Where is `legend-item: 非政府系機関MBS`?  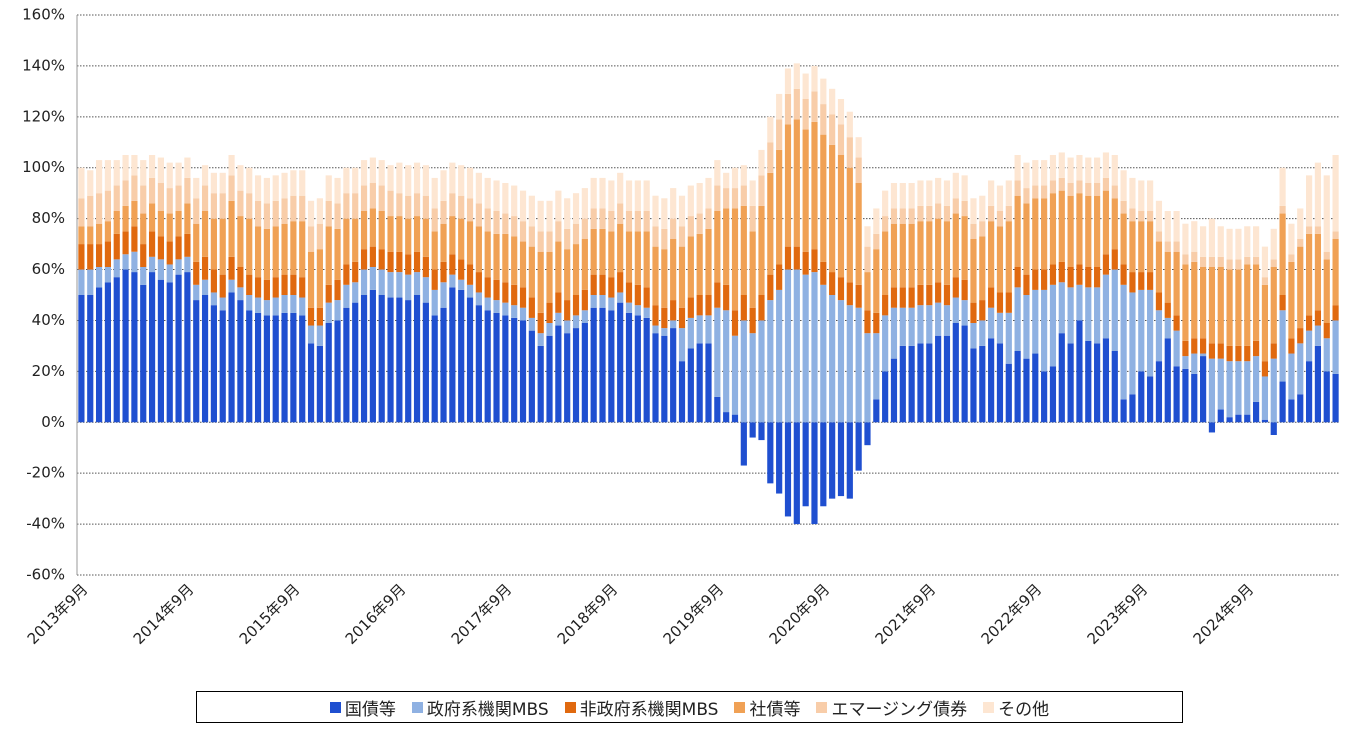 legend-item: 非政府系機関MBS is located at coordinates (641, 707).